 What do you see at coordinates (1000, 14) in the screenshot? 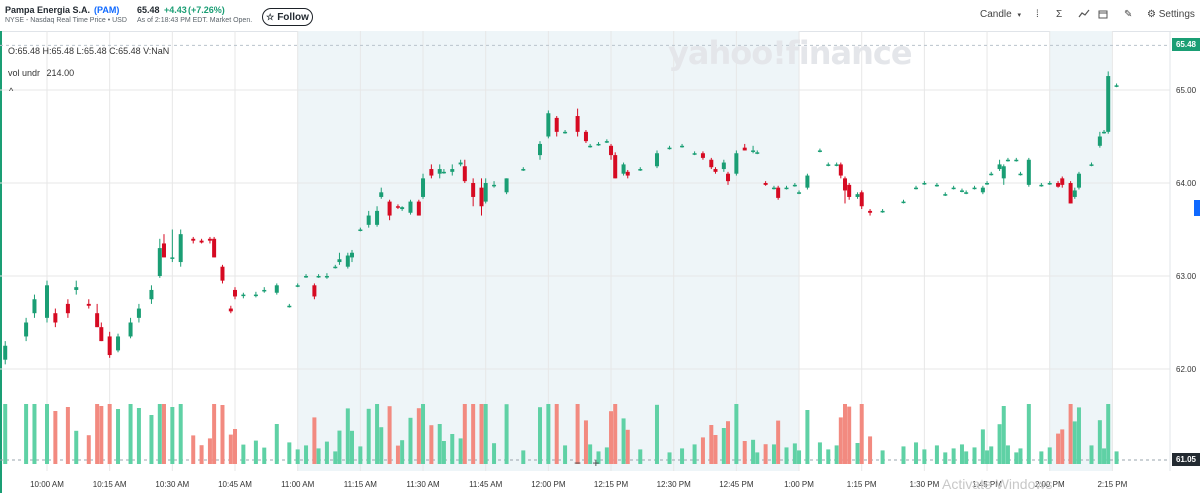
I see `chart-type-select: Candle ▾` at bounding box center [1000, 14].